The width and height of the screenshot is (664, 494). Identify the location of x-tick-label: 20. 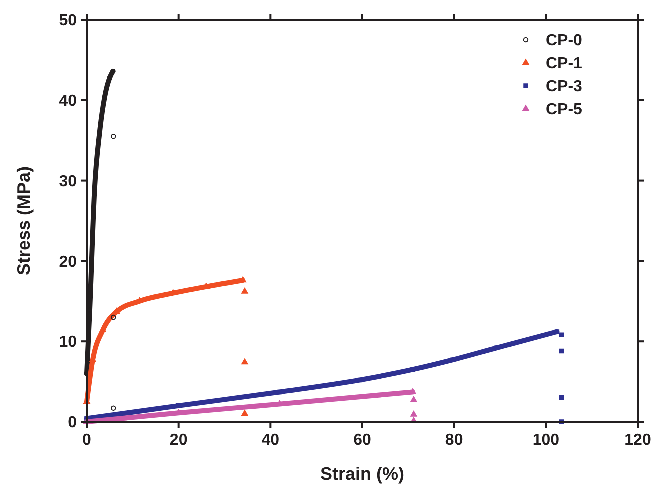
(179, 440).